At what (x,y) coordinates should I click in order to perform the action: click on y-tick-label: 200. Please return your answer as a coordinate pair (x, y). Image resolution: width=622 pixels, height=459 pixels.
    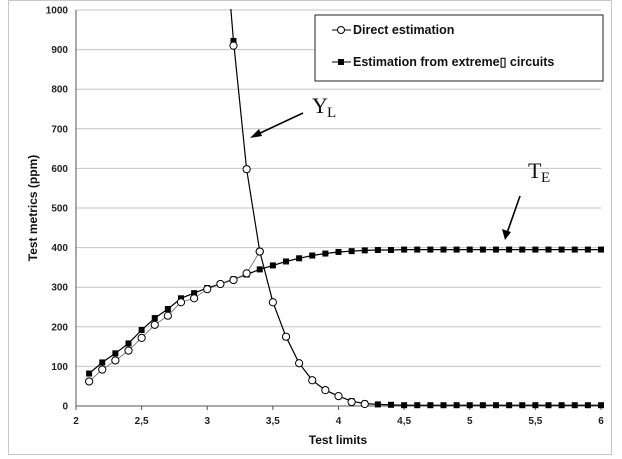
    Looking at the image, I should click on (59, 327).